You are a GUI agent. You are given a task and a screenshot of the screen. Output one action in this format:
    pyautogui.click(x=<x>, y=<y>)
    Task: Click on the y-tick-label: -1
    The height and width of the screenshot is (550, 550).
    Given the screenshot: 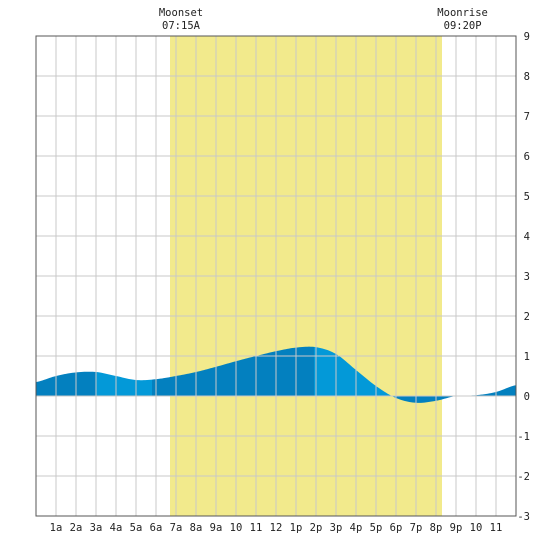 What is the action you would take?
    pyautogui.click(x=523, y=437)
    